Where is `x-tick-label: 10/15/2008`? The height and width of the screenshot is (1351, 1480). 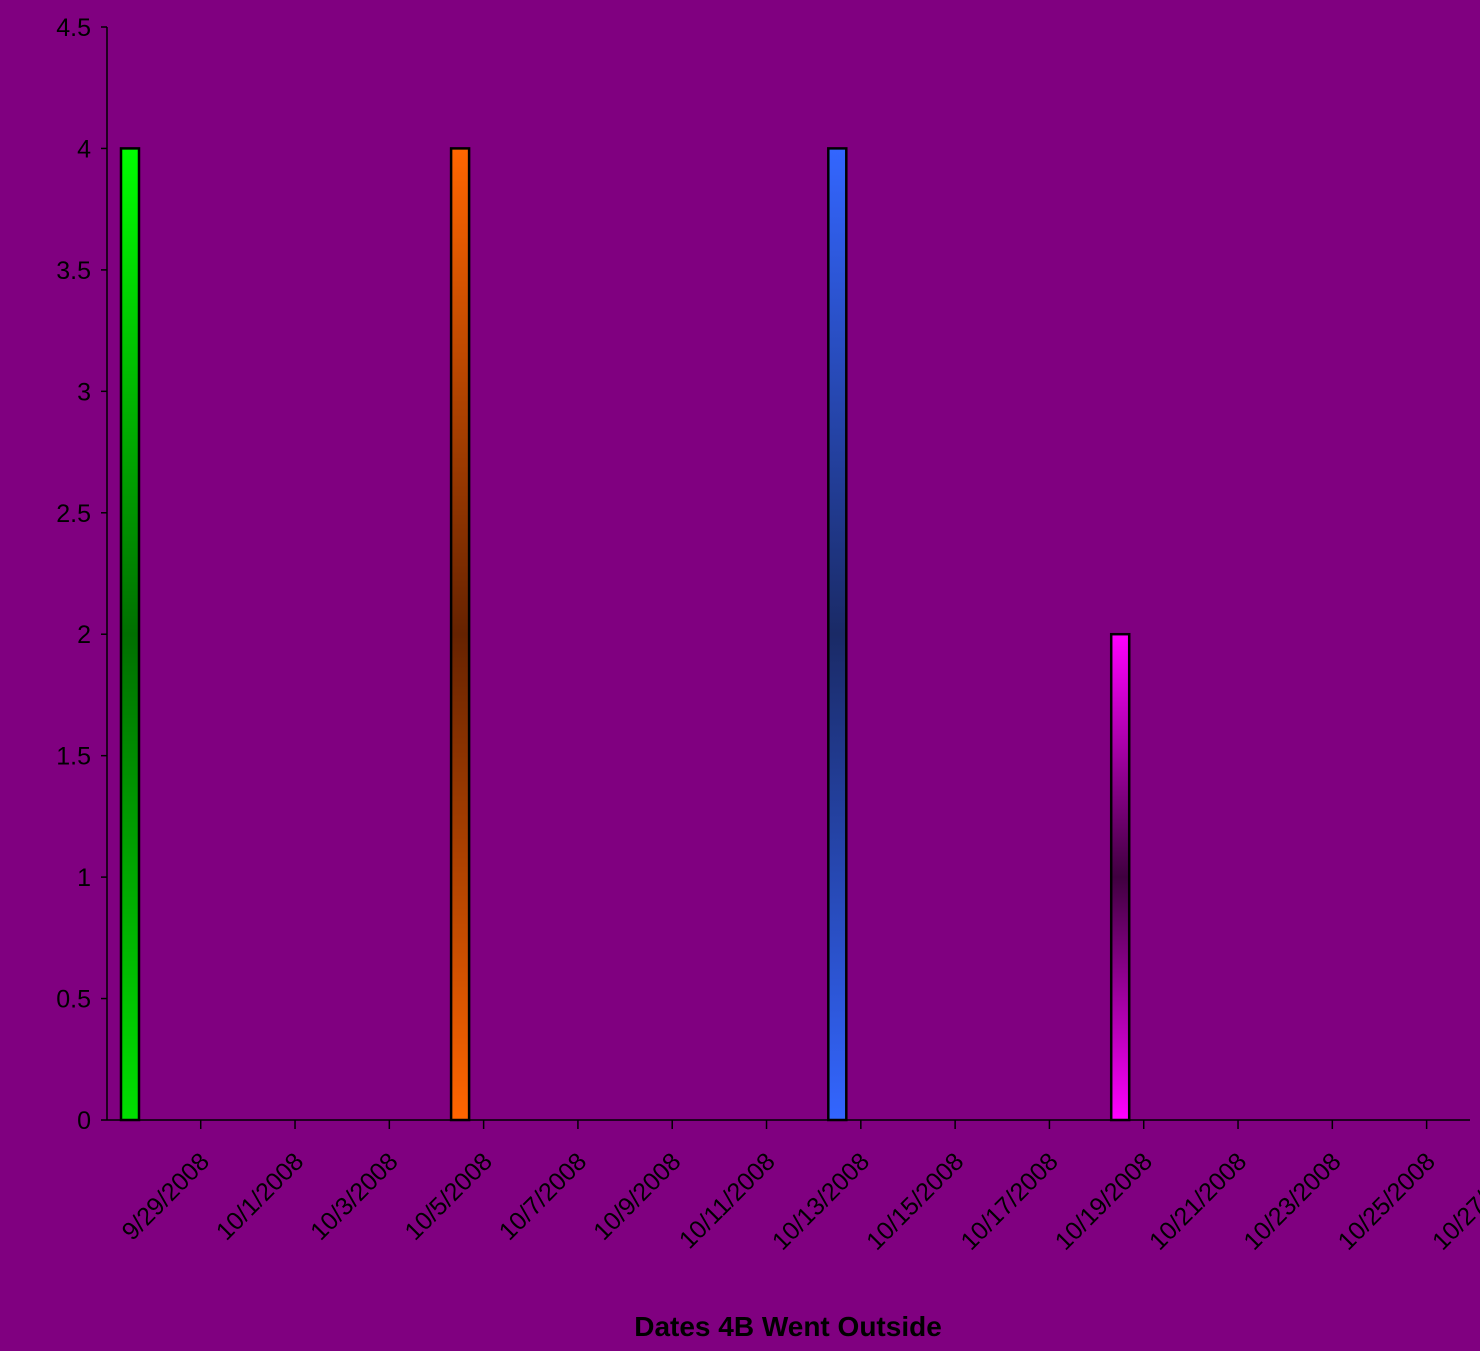 x-tick-label: 10/15/2008 is located at coordinates (915, 1201).